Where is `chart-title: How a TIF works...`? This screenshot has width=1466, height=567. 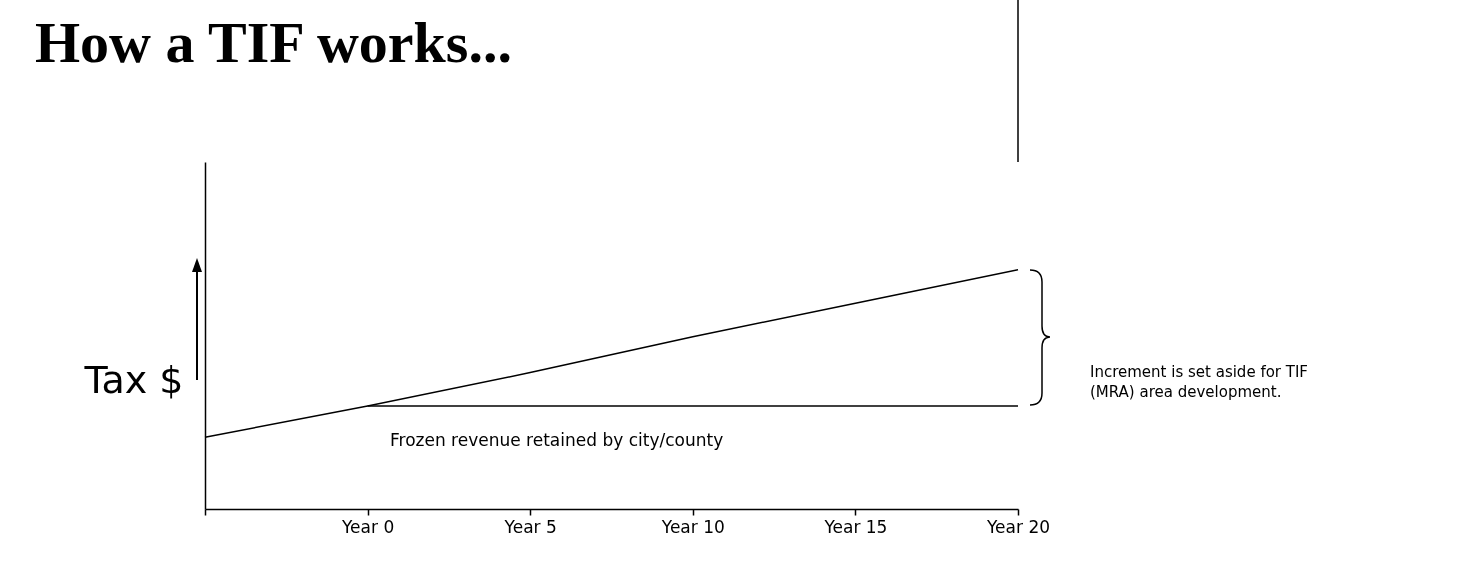
chart-title: How a TIF works... is located at coordinates (273, 42).